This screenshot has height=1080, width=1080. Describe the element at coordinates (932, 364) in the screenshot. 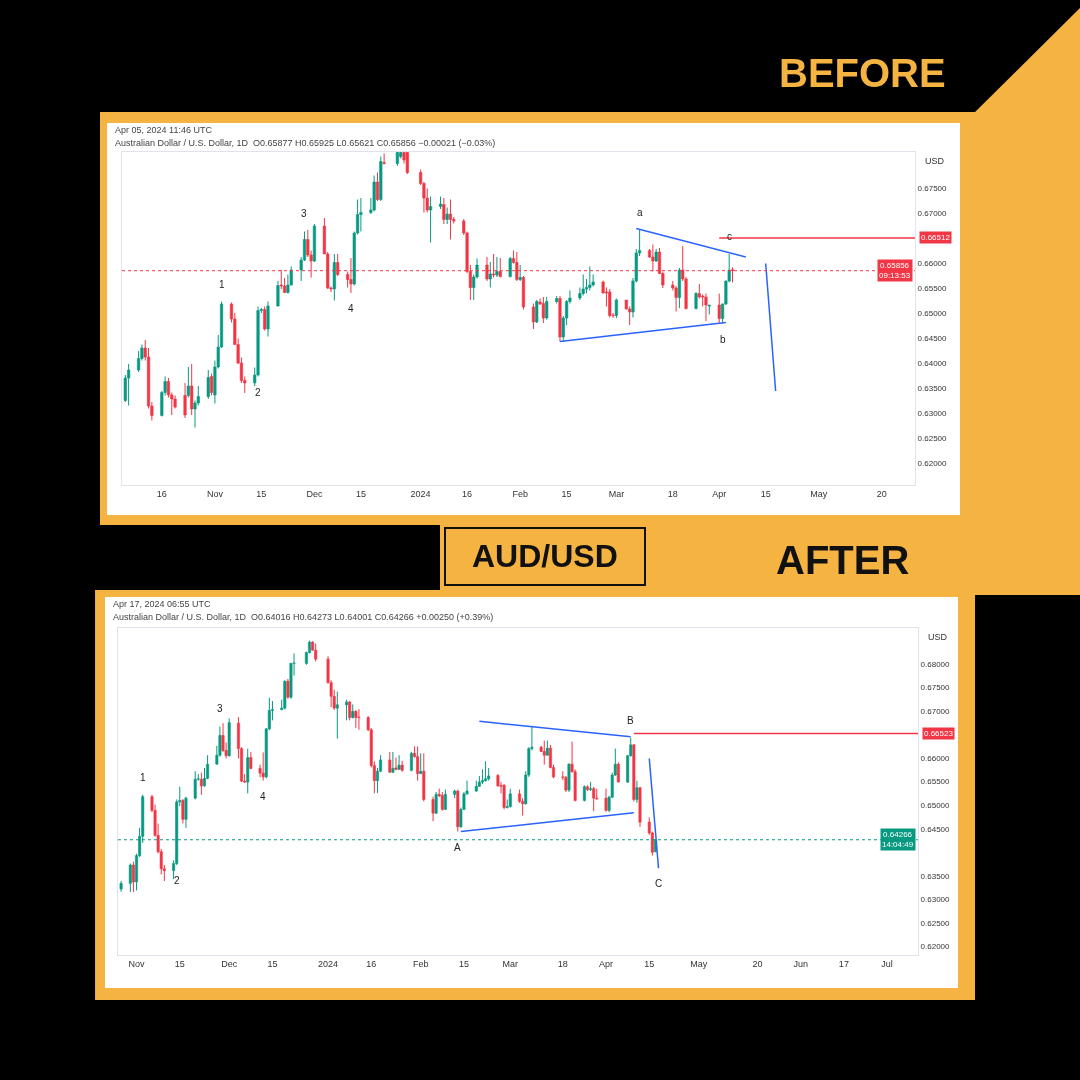

I see `y-tick-label: 0.64000` at that location.